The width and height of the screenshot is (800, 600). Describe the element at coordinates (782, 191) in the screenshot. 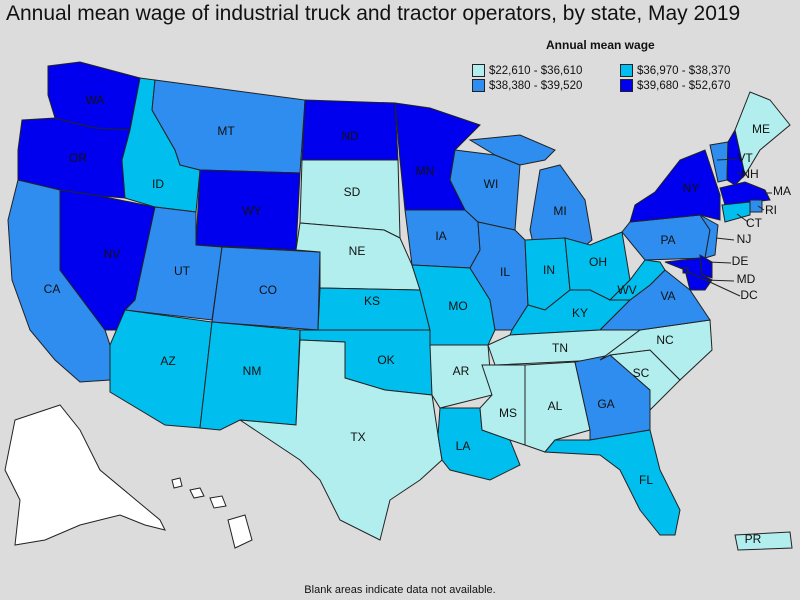

I see `state-label-ma: MA` at that location.